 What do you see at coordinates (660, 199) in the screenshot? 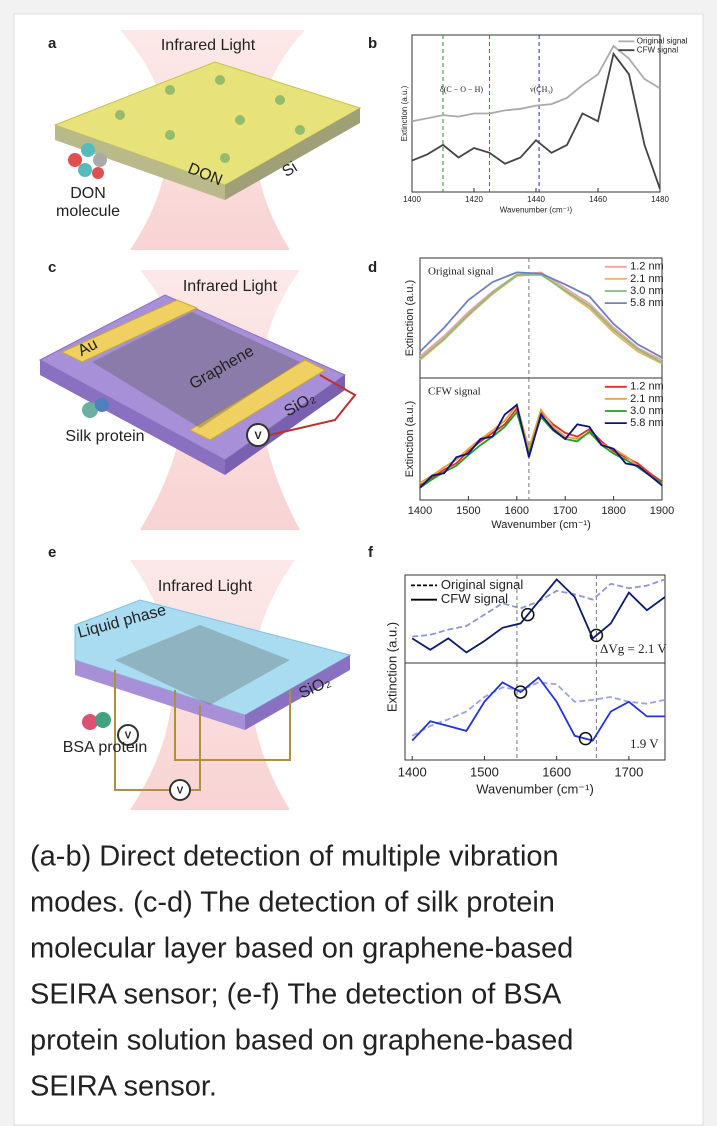
I see `x-tick-label: 1480` at bounding box center [660, 199].